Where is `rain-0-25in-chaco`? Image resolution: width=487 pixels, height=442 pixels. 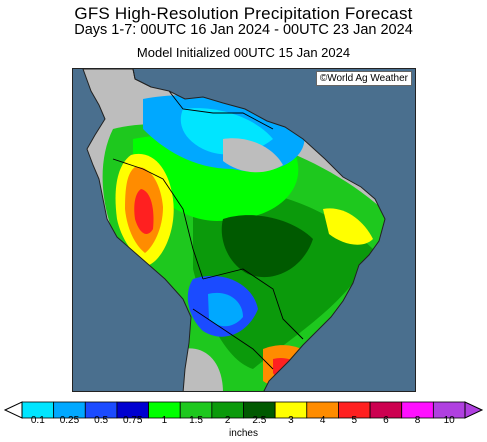
rain-0-25in-chaco is located at coordinates (225, 309).